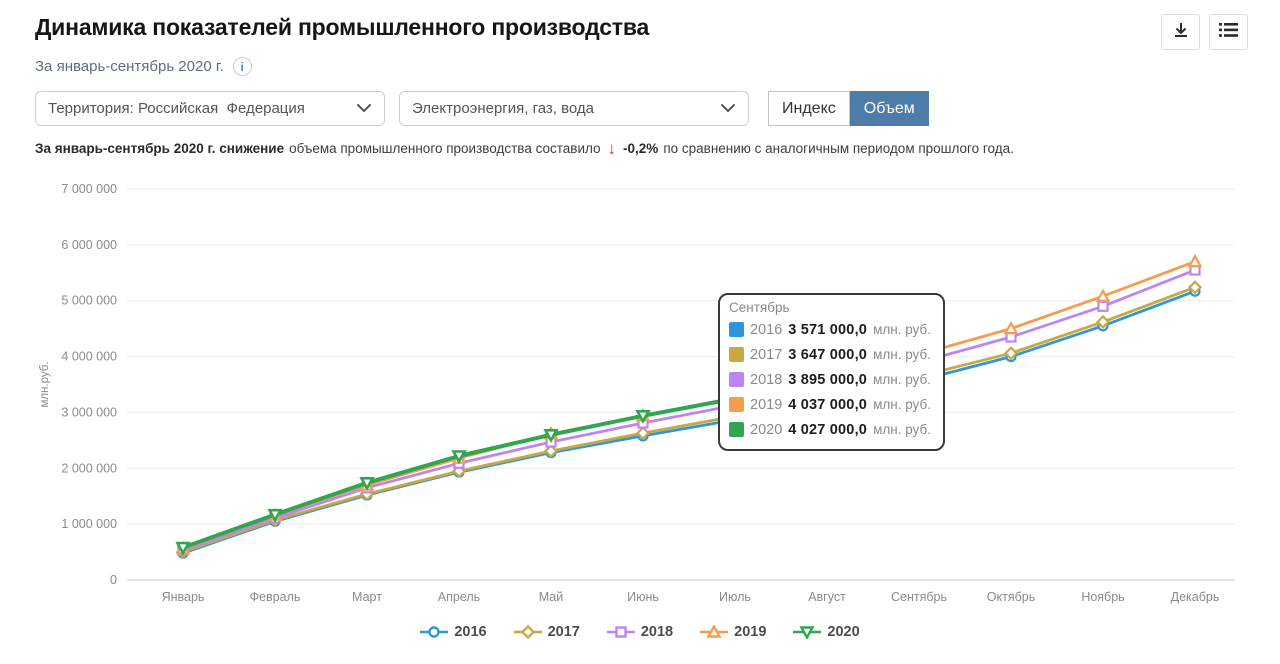  What do you see at coordinates (183, 597) in the screenshot?
I see `x-tick-label: Январь` at bounding box center [183, 597].